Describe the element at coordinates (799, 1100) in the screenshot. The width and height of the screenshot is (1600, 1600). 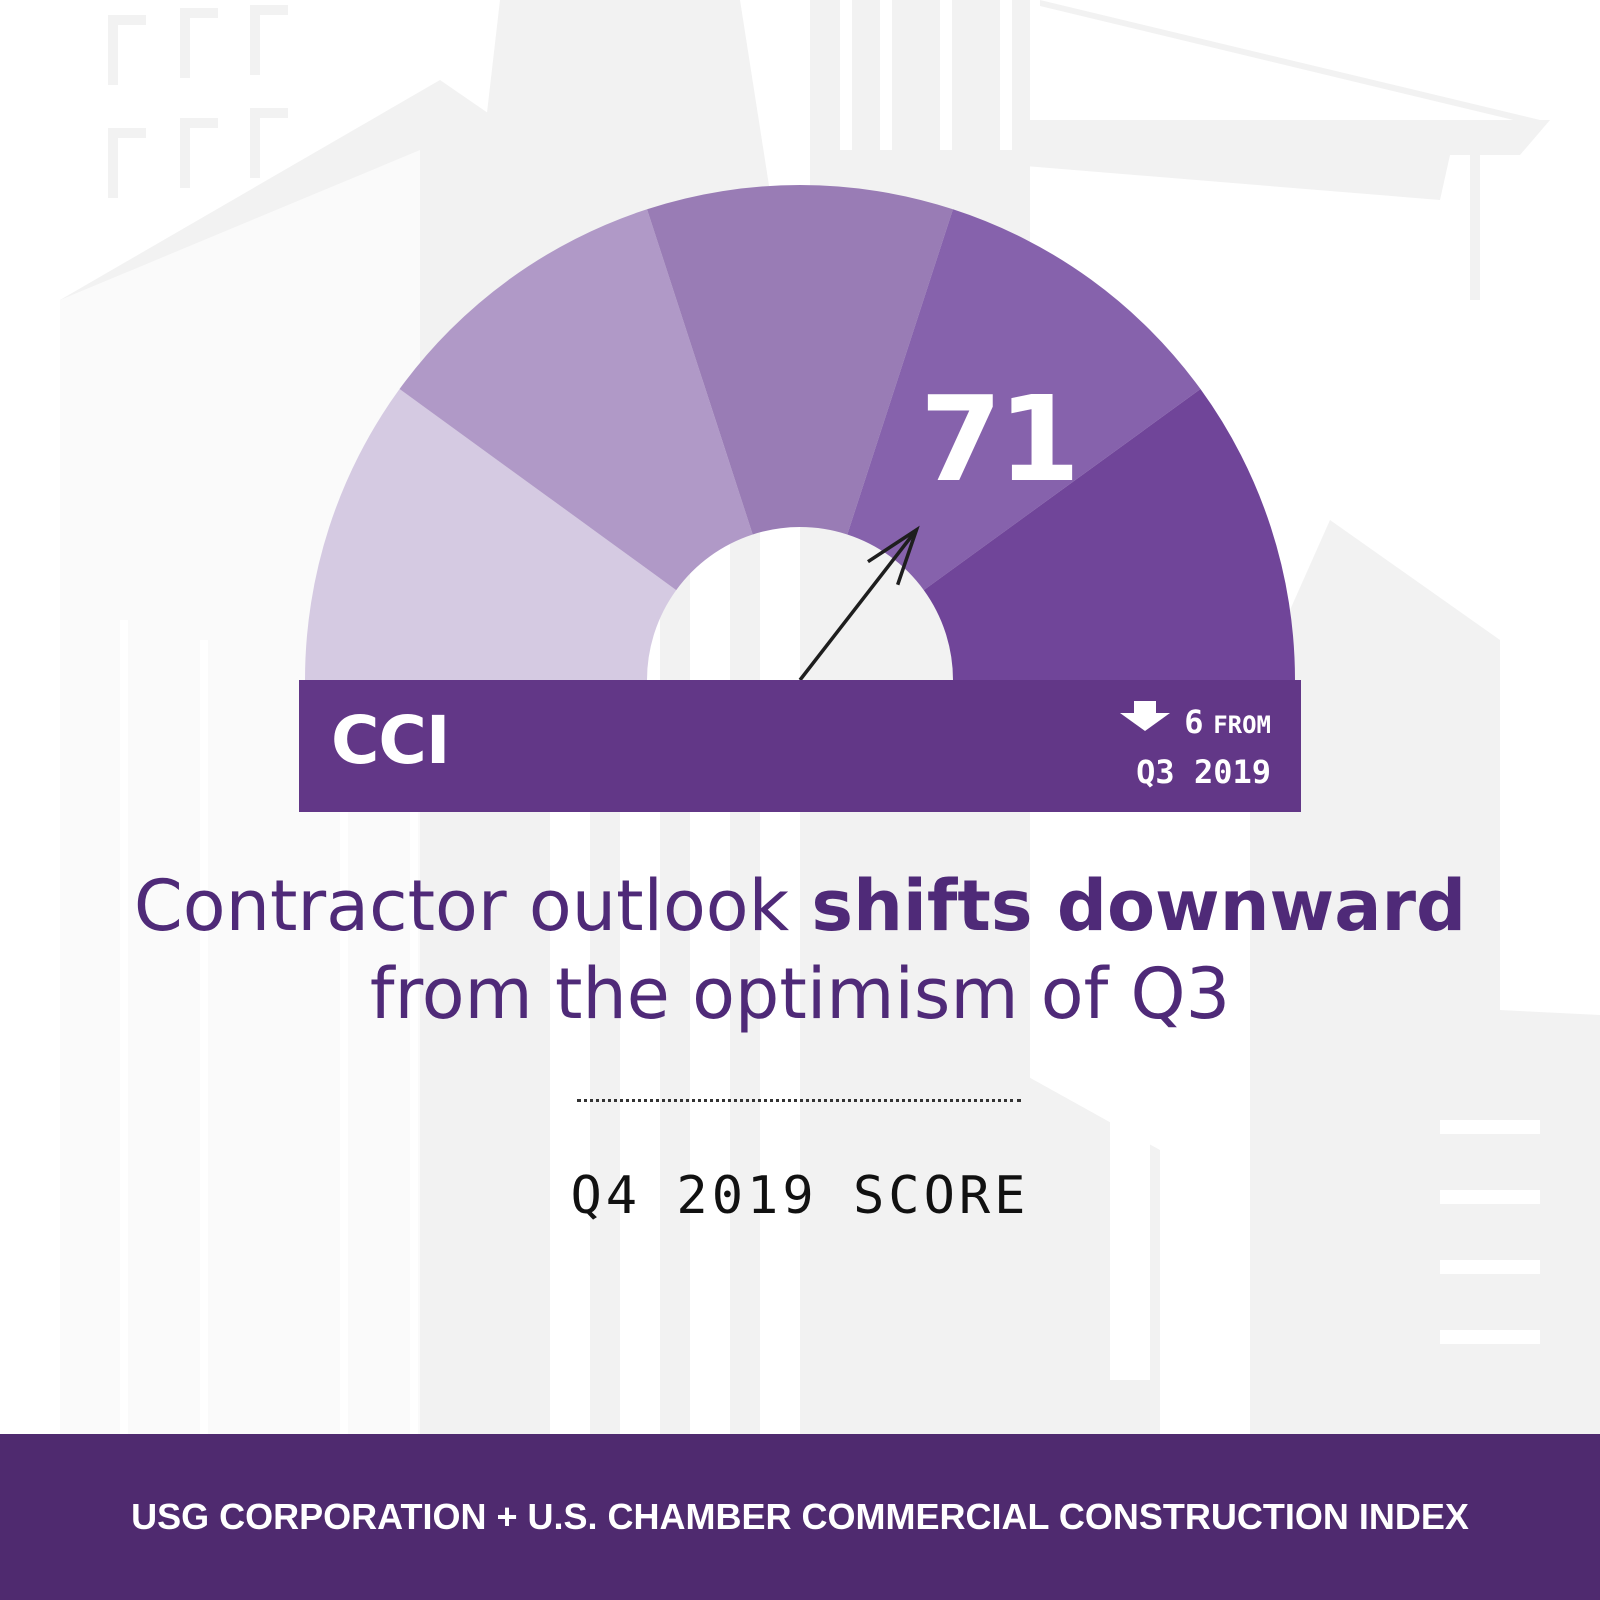
I see `dotted-divider` at that location.